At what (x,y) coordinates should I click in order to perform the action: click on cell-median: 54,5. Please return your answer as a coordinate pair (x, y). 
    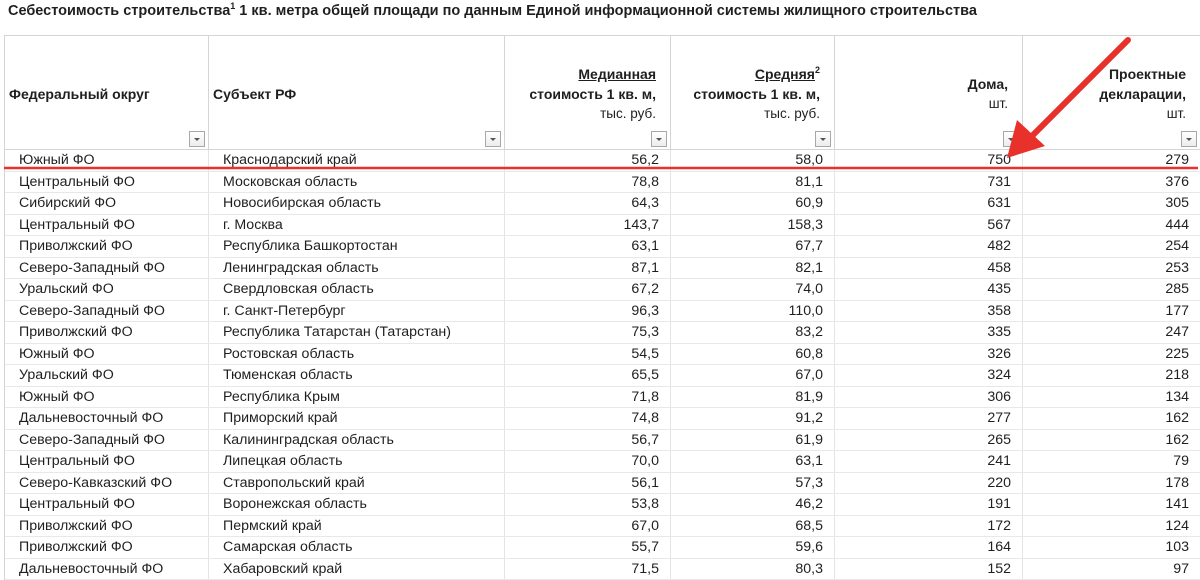
    Looking at the image, I should click on (588, 354).